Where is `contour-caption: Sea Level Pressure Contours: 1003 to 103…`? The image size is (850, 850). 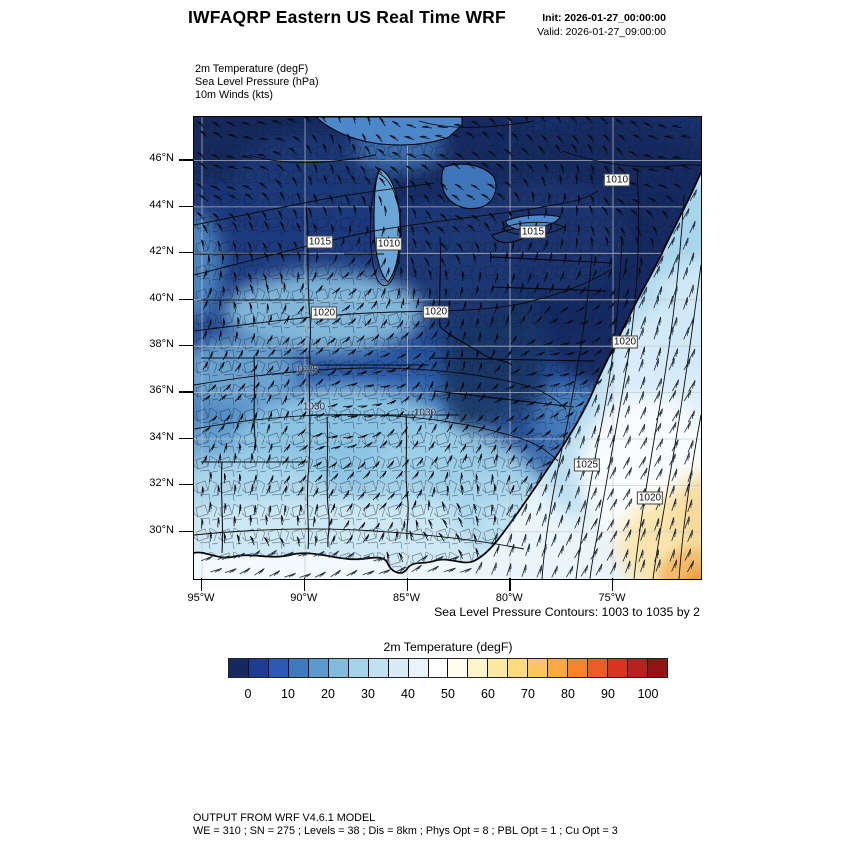
contour-caption: Sea Level Pressure Contours: 1003 to 103… is located at coordinates (567, 612).